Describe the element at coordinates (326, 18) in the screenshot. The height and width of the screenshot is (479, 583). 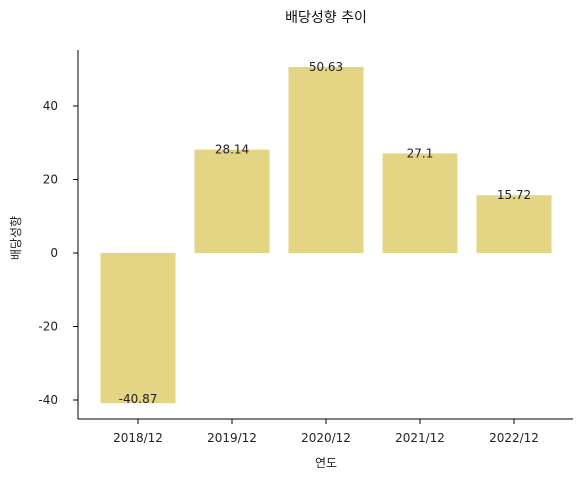
I see `chart-title: 배당성향 추이` at that location.